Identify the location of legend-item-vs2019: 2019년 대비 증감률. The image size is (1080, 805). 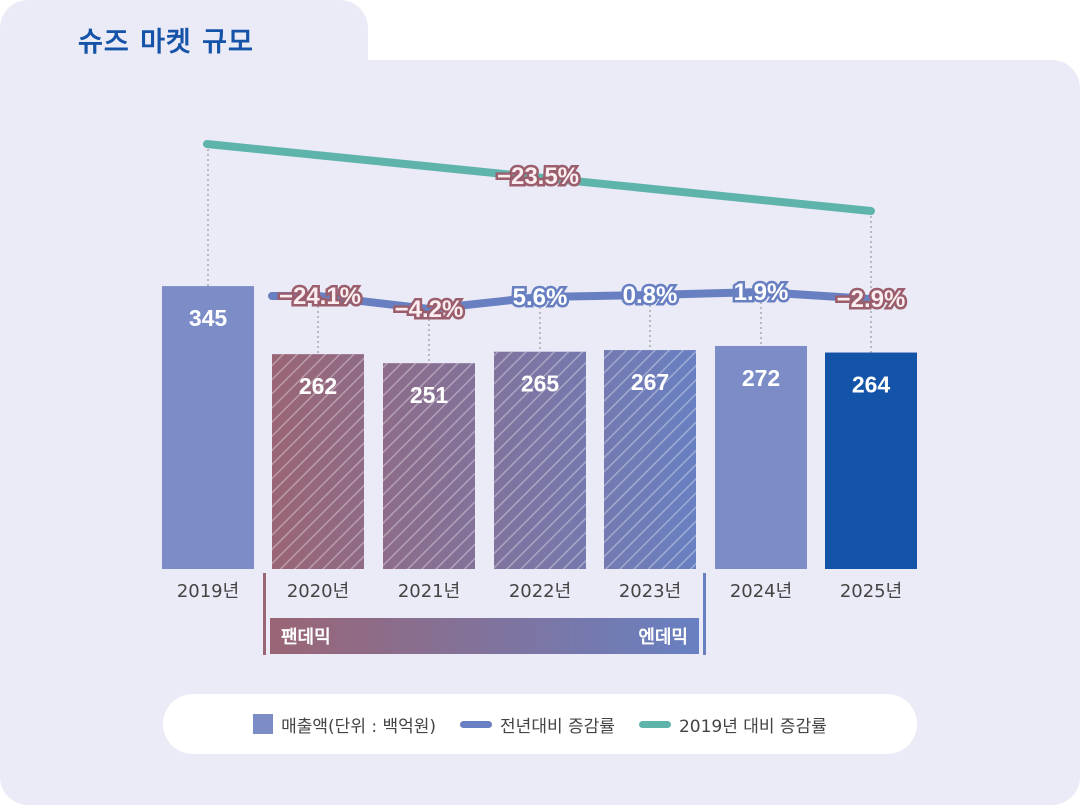
(732, 724).